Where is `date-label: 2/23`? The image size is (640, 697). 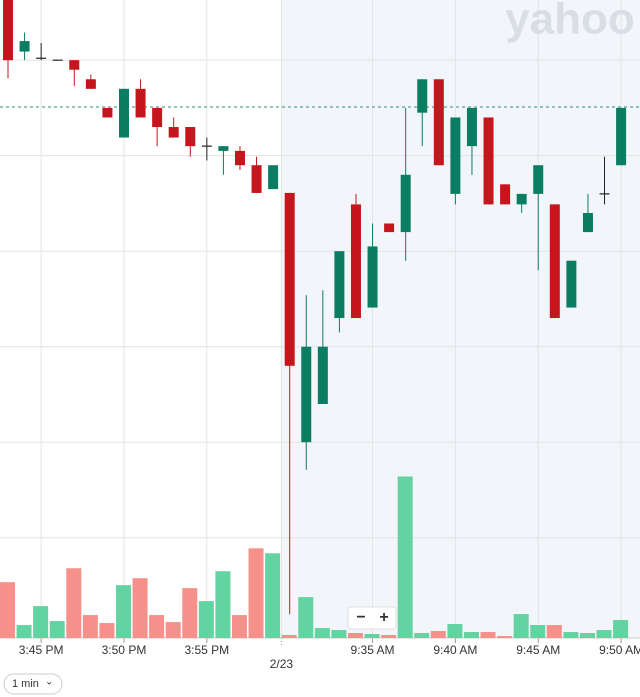
date-label: 2/23 is located at coordinates (282, 664).